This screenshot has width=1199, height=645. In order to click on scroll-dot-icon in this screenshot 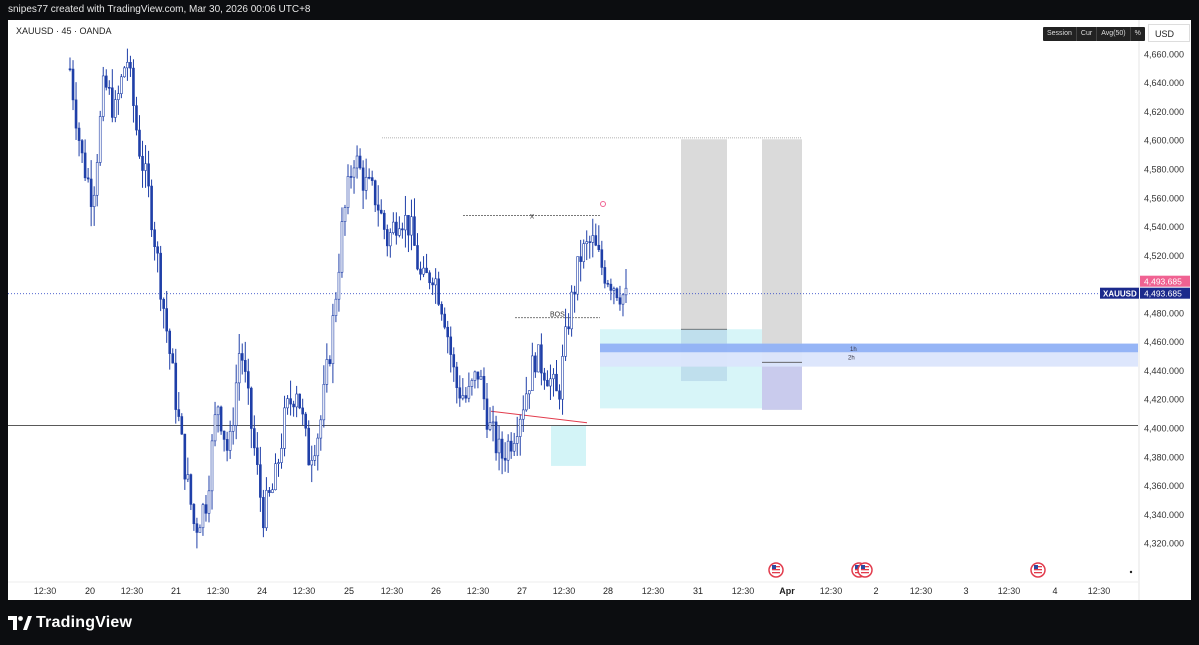, I will do `click(1131, 572)`.